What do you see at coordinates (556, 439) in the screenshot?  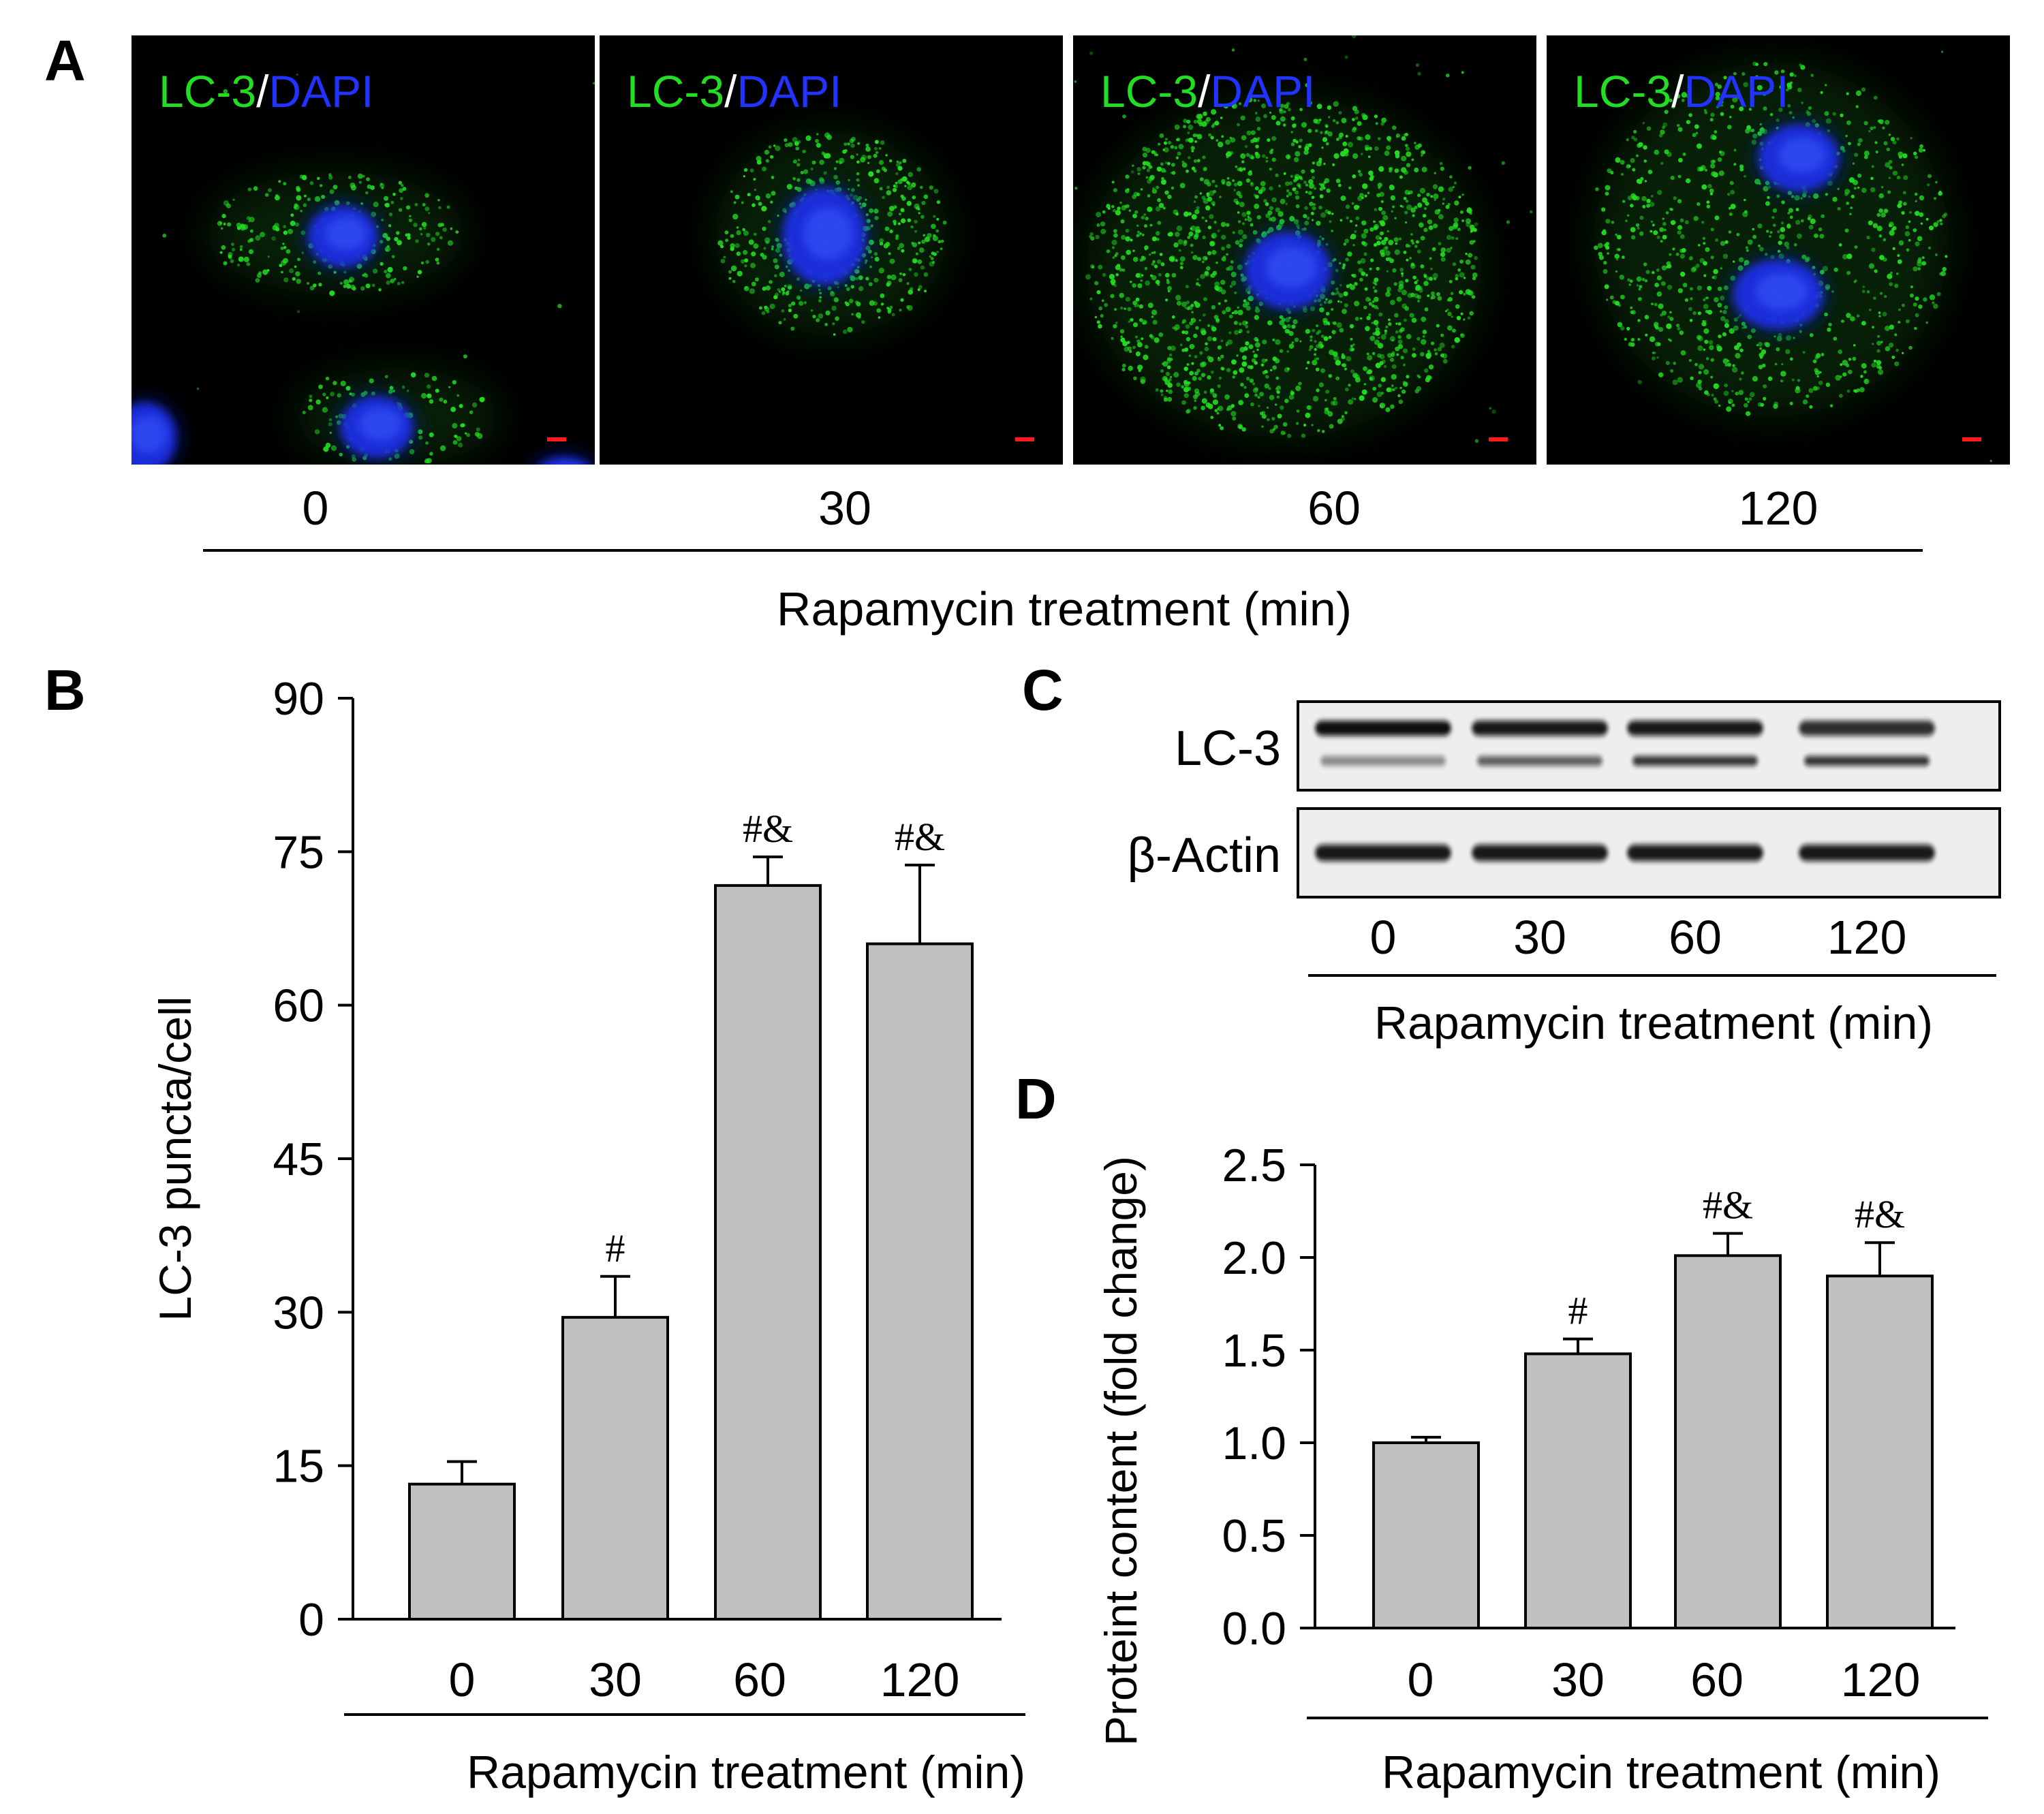 I see `scale-bar` at bounding box center [556, 439].